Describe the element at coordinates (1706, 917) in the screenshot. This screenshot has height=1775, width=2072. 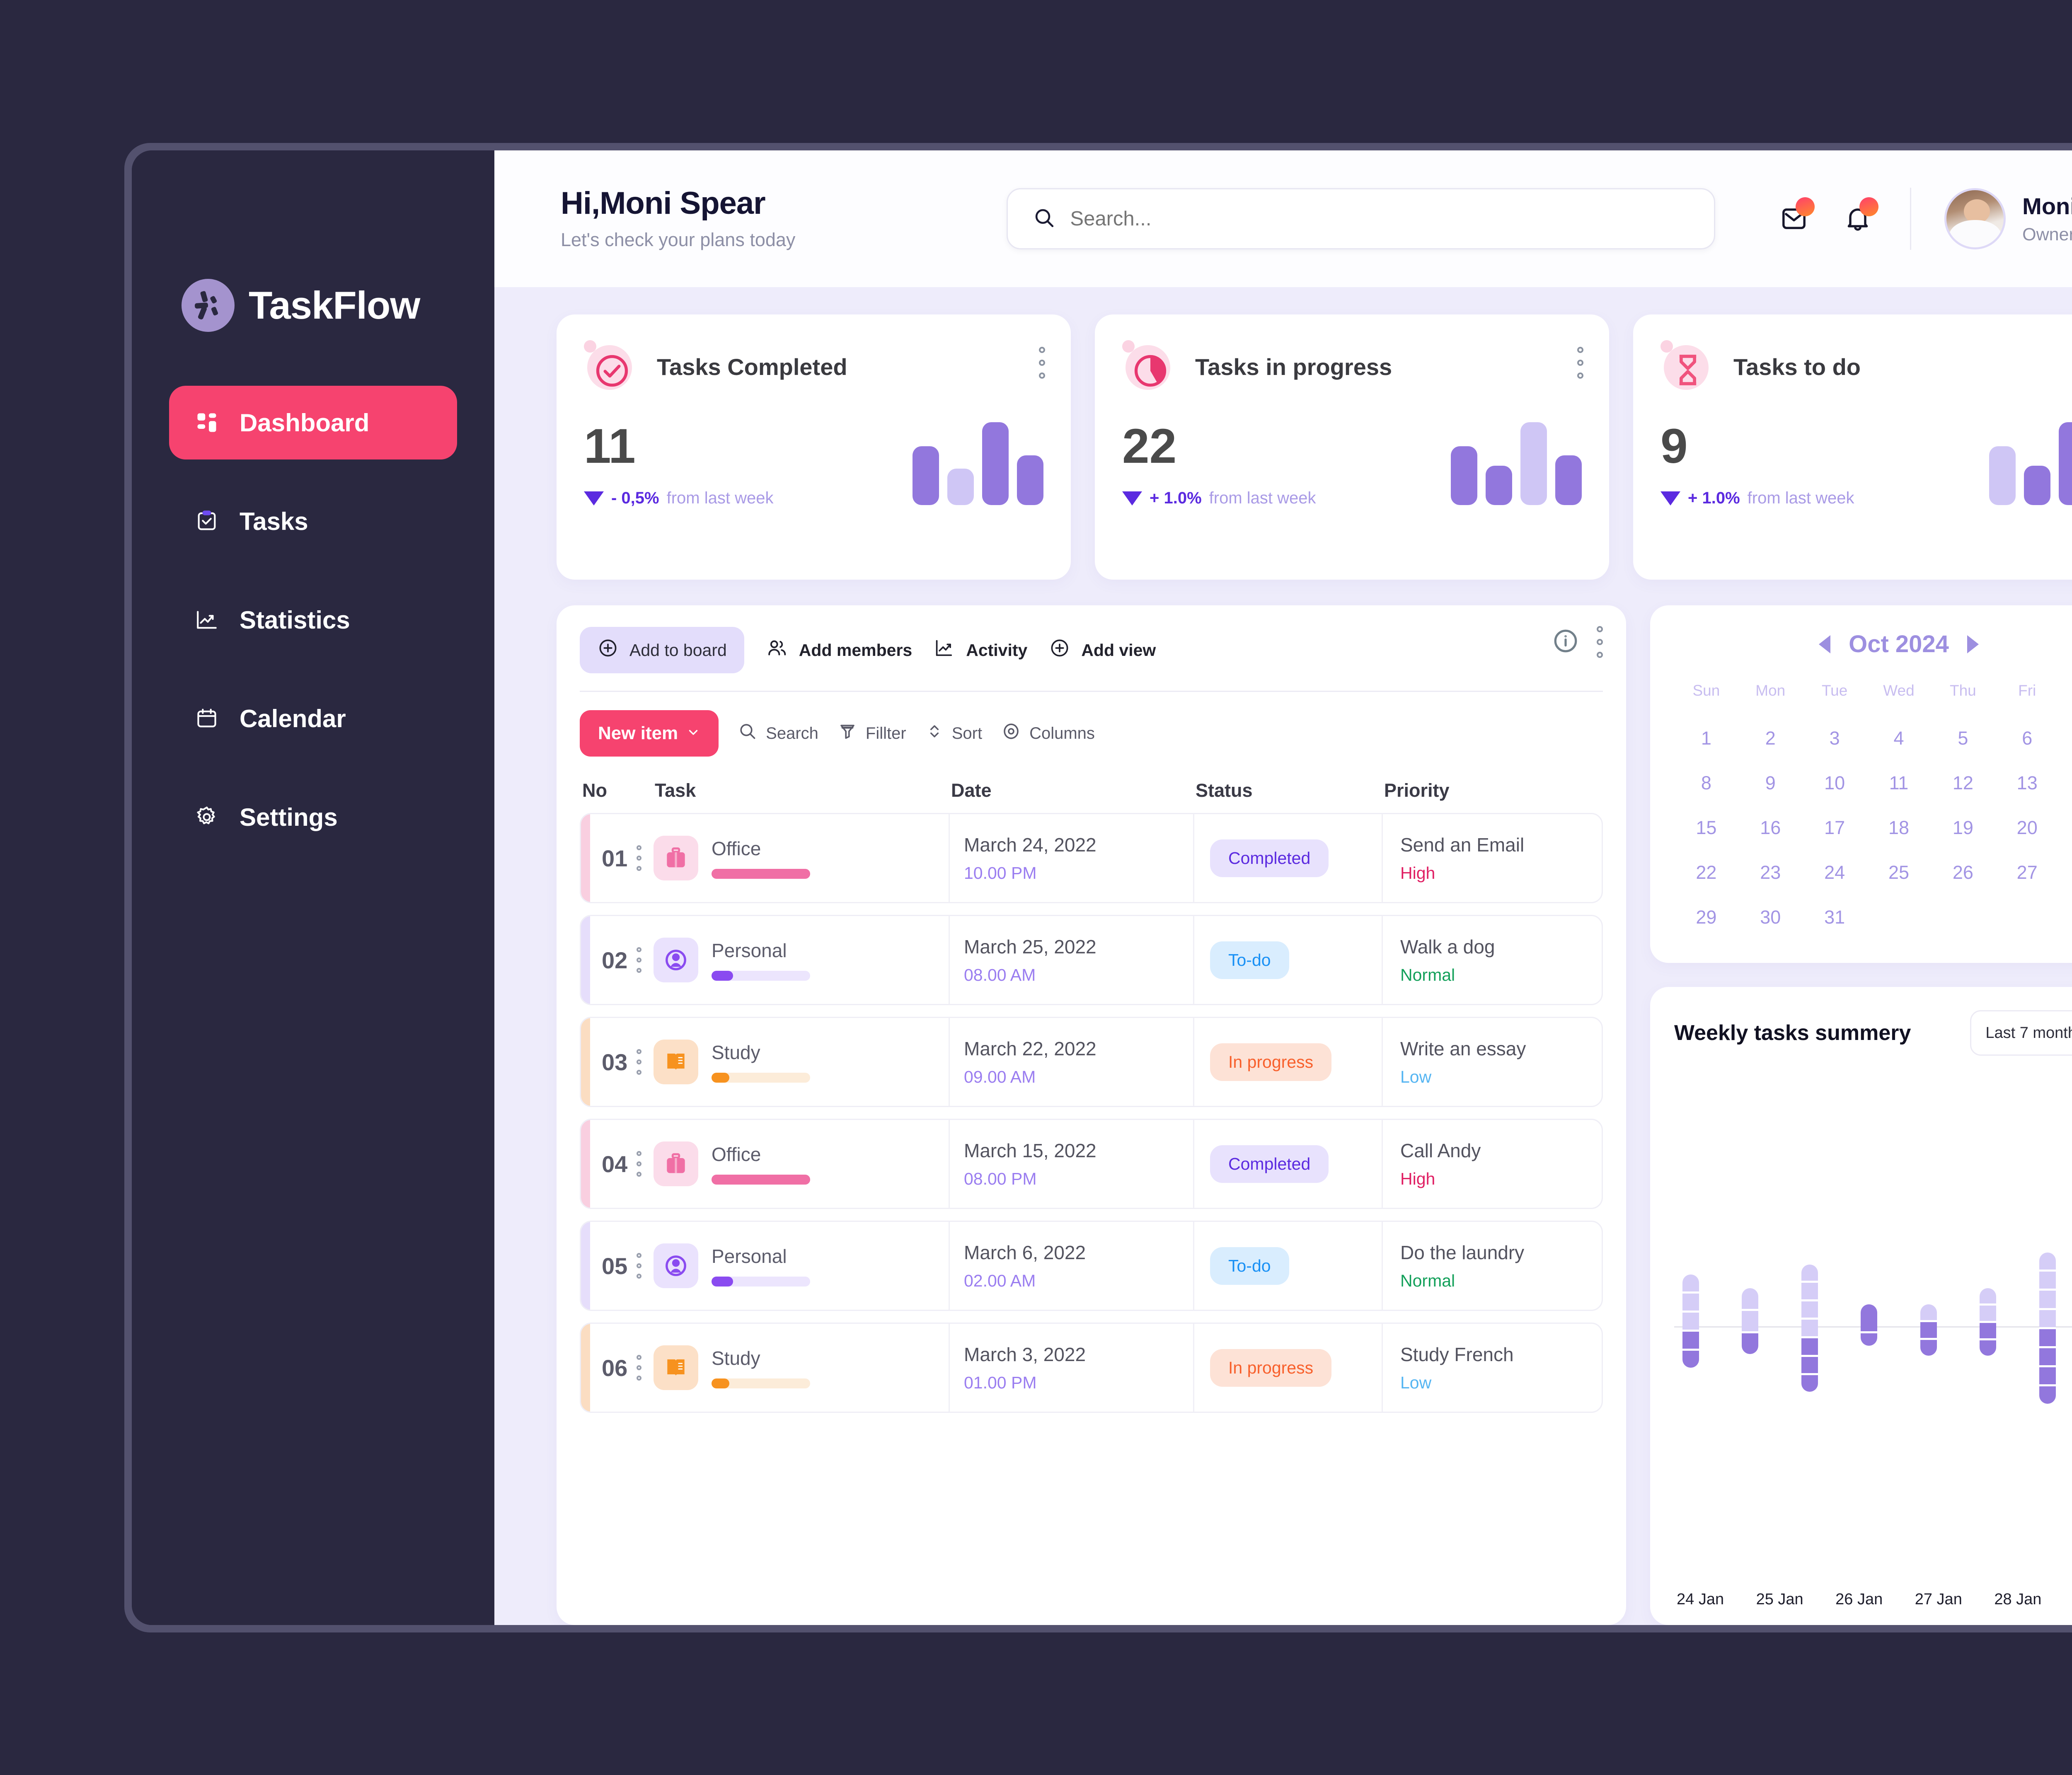
I see `calendar-day: 29` at that location.